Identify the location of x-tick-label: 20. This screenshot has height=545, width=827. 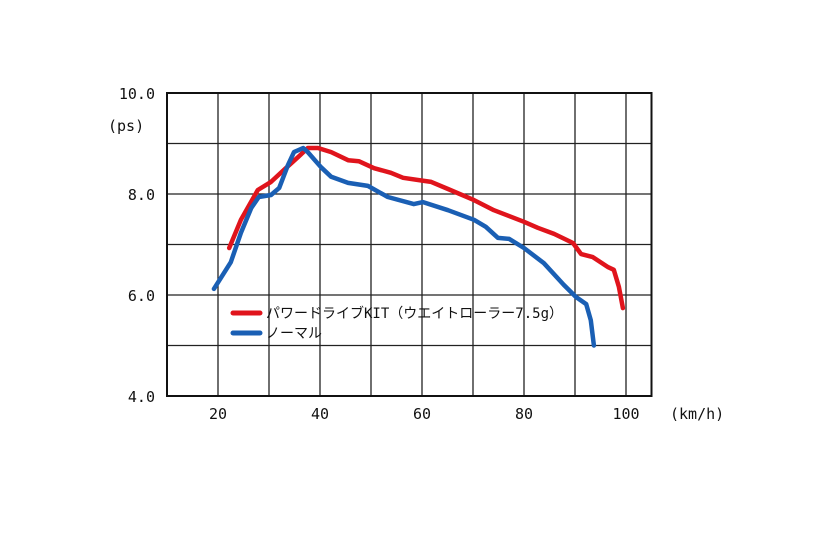
(218, 414).